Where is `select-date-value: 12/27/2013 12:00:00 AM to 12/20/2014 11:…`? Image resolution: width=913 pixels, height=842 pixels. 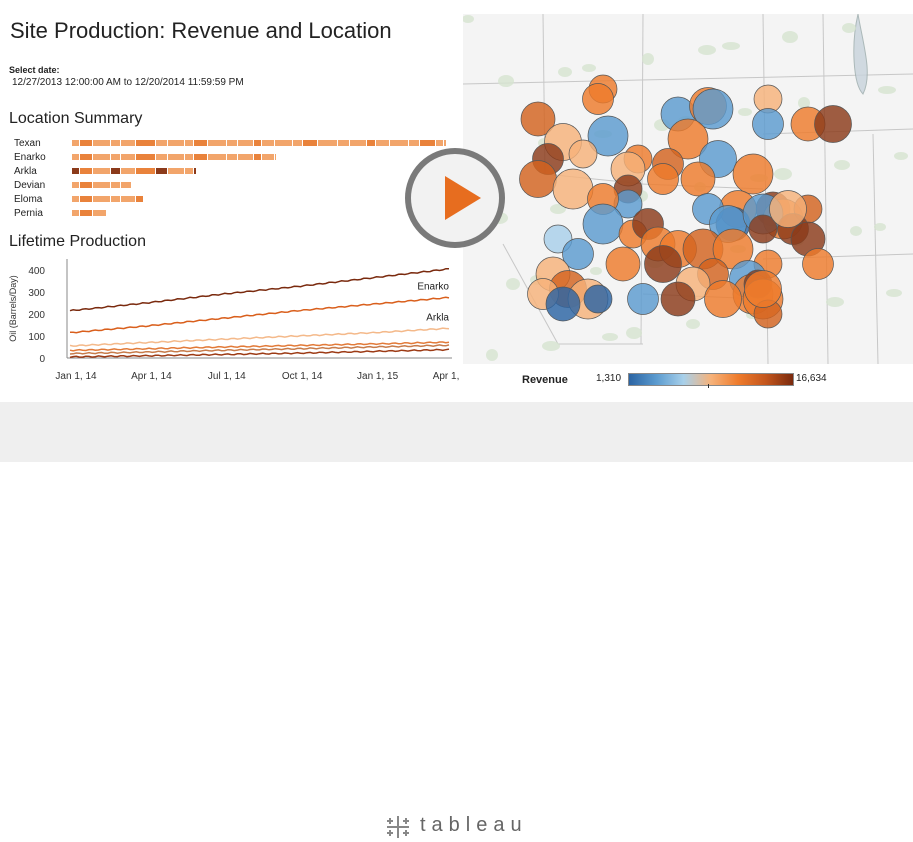
select-date-value: 12/27/2013 12:00:00 AM to 12/20/2014 11:… is located at coordinates (128, 82).